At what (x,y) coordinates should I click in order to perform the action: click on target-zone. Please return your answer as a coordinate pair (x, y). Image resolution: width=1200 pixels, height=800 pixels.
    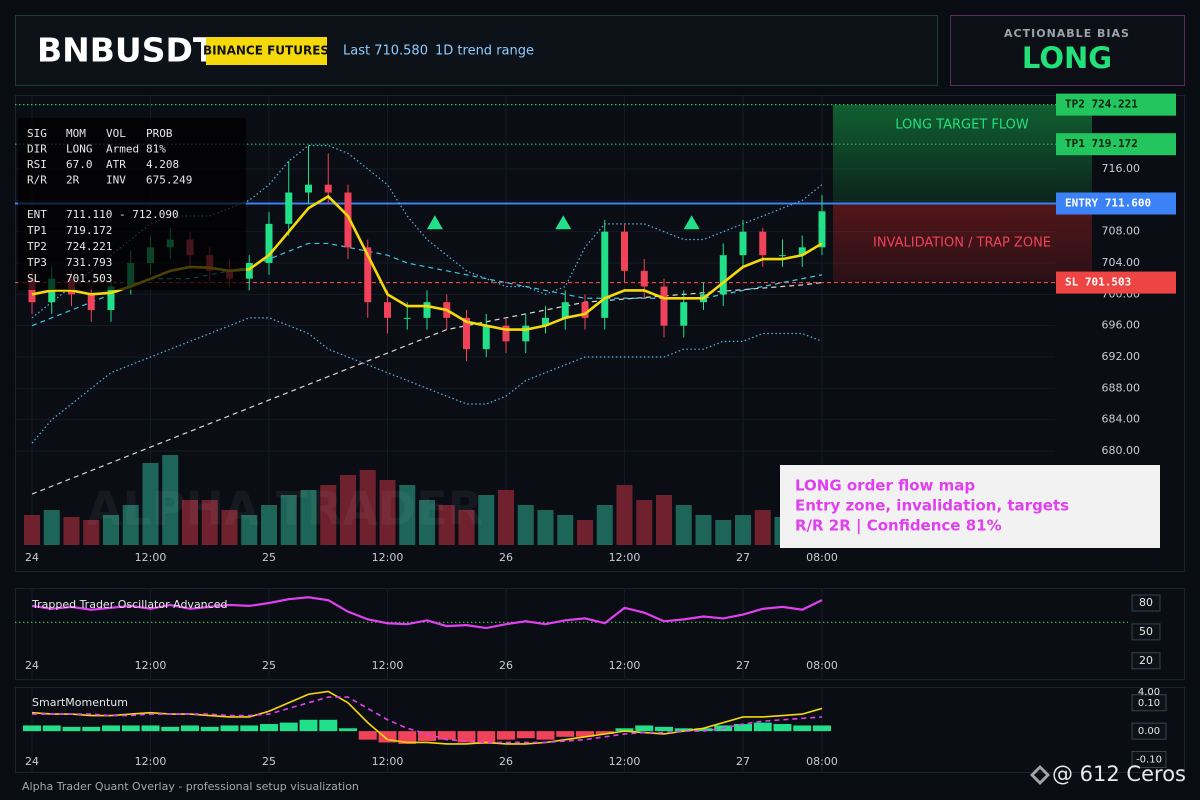
    Looking at the image, I should click on (962, 154).